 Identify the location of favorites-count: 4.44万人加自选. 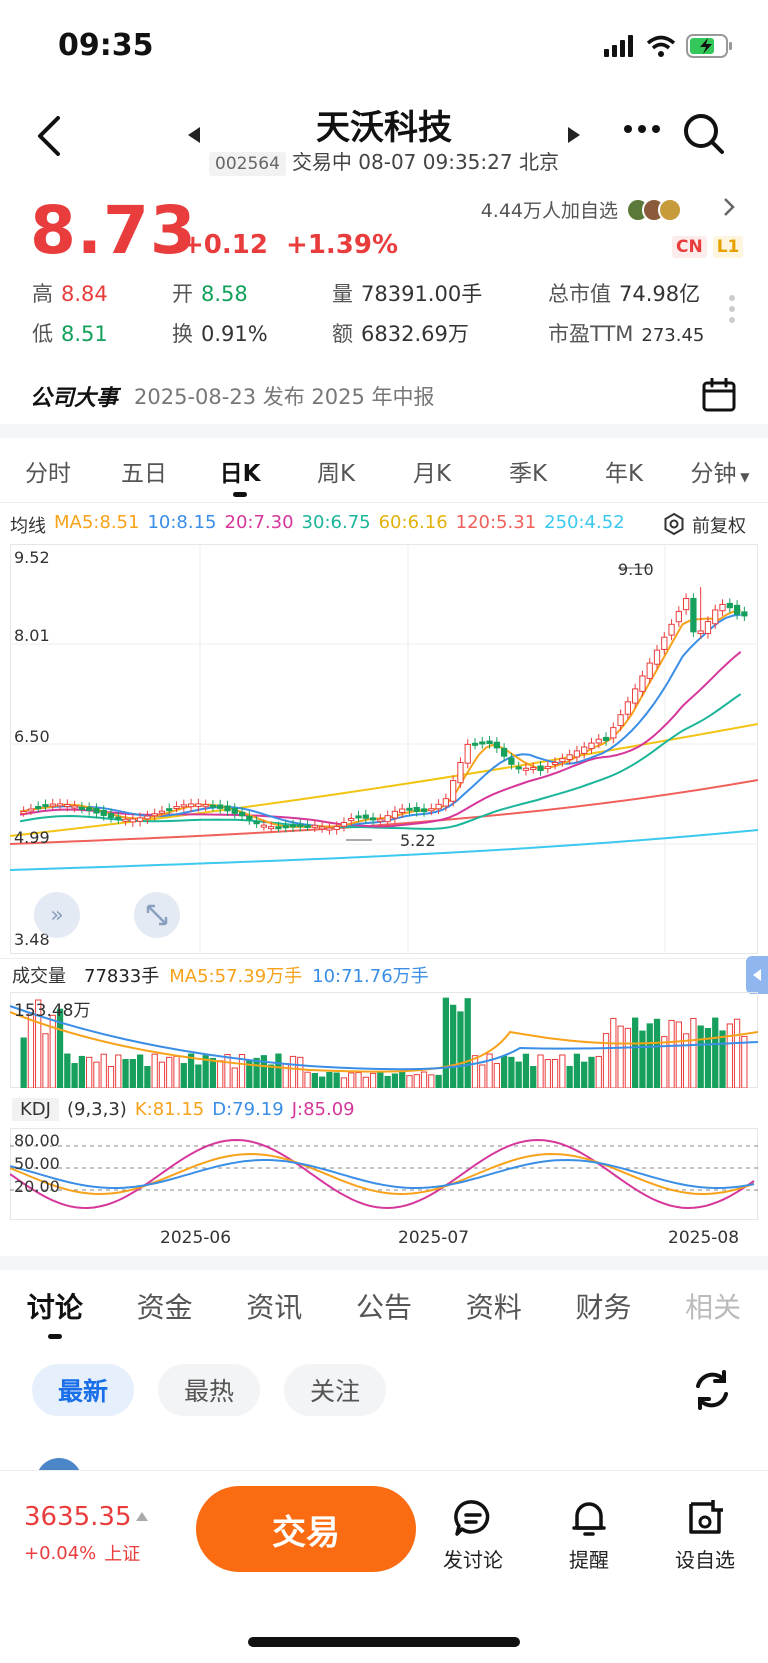
(581, 209).